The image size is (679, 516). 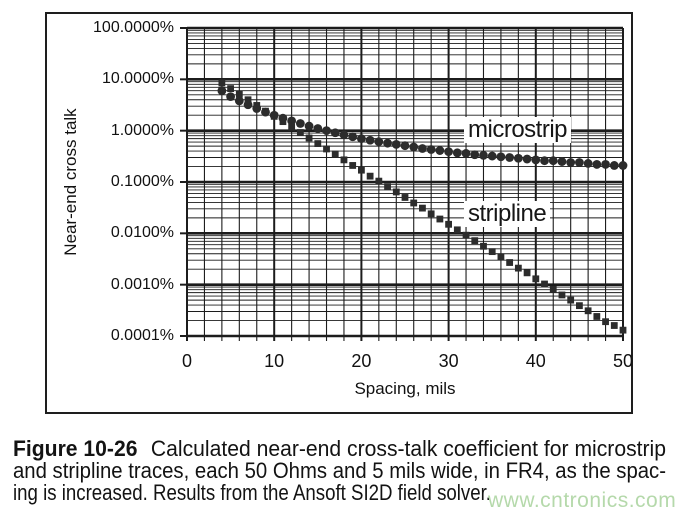 I want to click on y-tick-label: 0.0010%, so click(x=142, y=284).